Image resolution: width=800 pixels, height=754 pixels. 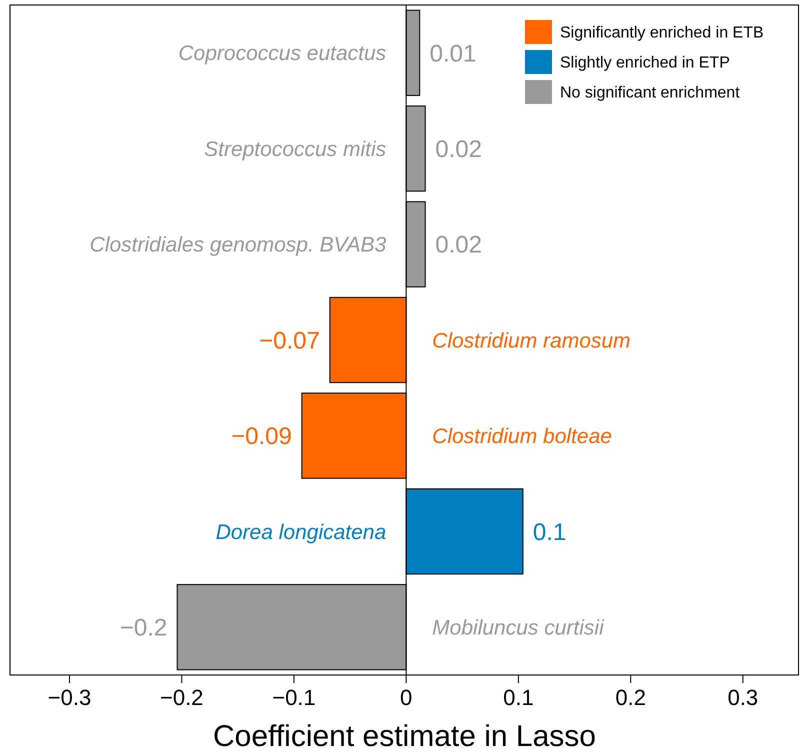 What do you see at coordinates (182, 697) in the screenshot?
I see `x-tick-label: −0.2` at bounding box center [182, 697].